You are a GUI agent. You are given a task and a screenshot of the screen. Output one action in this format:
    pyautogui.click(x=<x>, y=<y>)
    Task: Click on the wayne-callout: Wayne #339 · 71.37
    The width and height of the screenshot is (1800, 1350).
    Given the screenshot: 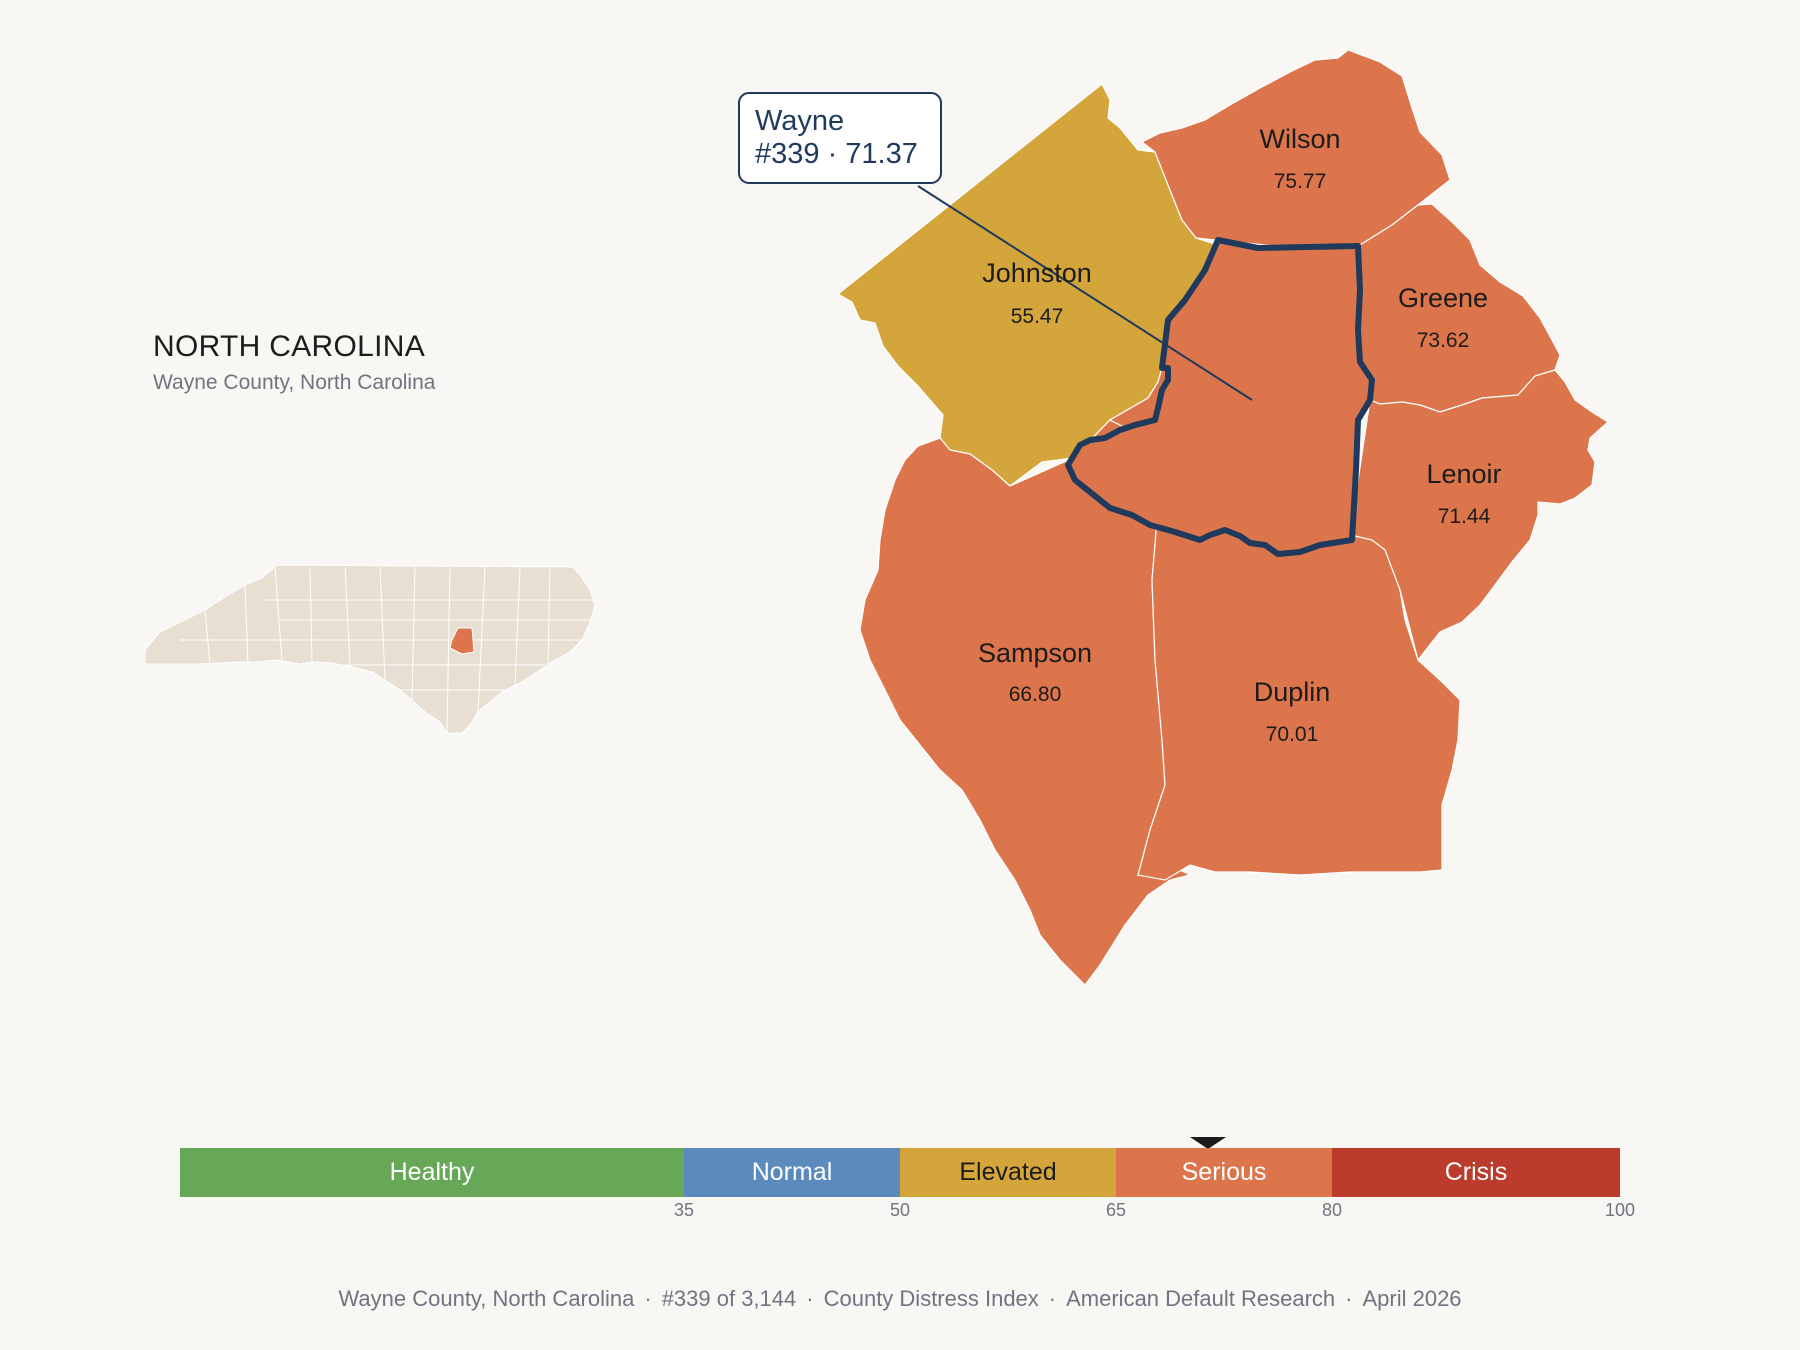 What is the action you would take?
    pyautogui.click(x=840, y=138)
    